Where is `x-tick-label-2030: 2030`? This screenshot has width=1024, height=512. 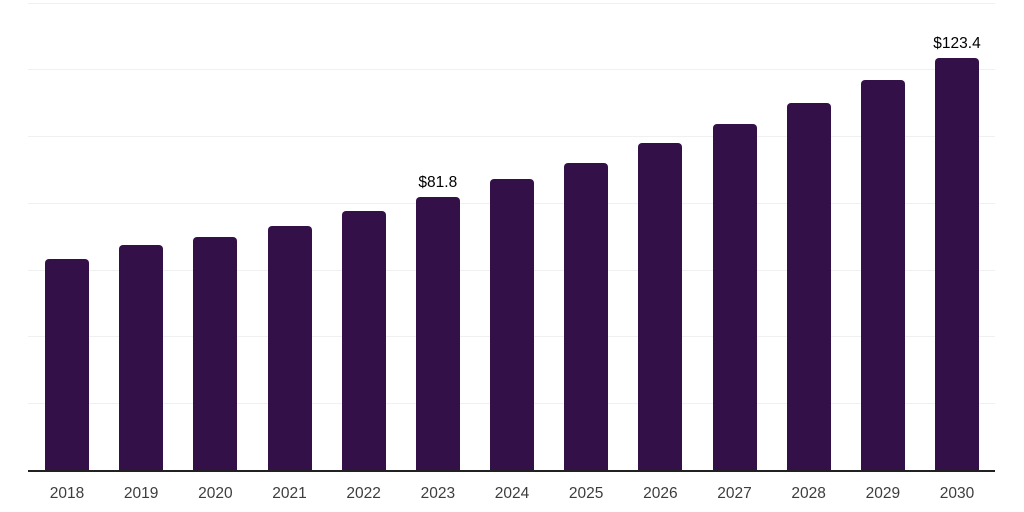 x-tick-label-2030: 2030 is located at coordinates (957, 493).